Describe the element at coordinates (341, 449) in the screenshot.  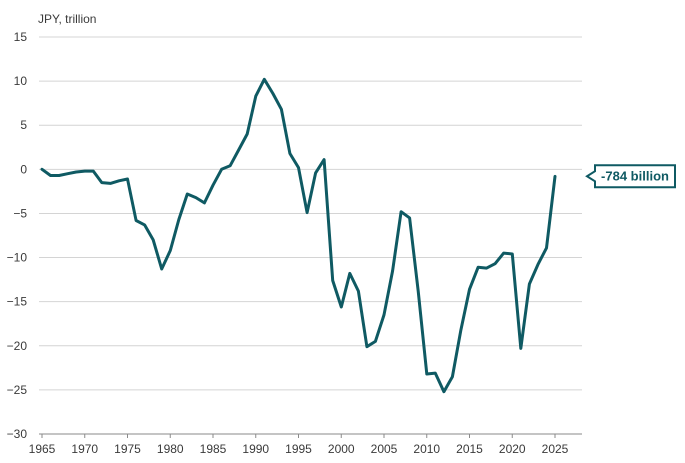
I see `x-tick-label: 2000` at that location.